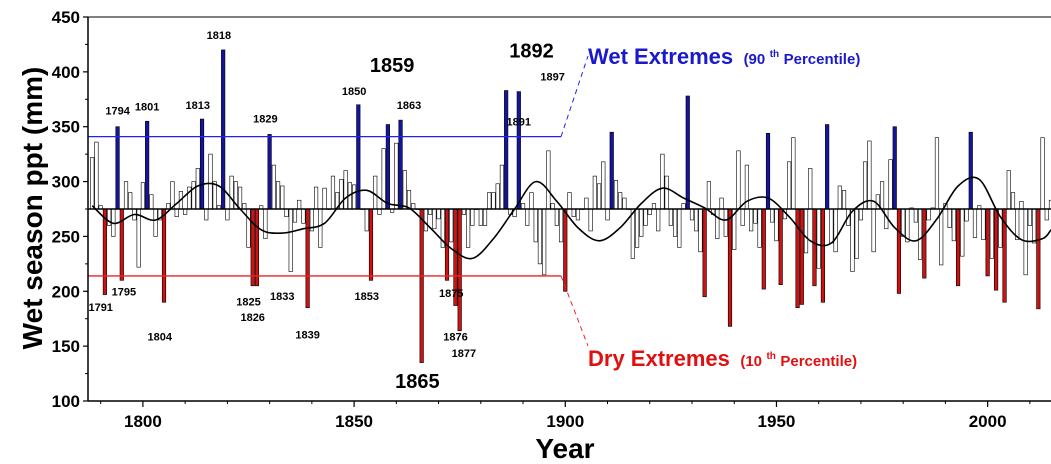 This screenshot has width=1051, height=464. What do you see at coordinates (996, 249) in the screenshot?
I see `bar-2002` at bounding box center [996, 249].